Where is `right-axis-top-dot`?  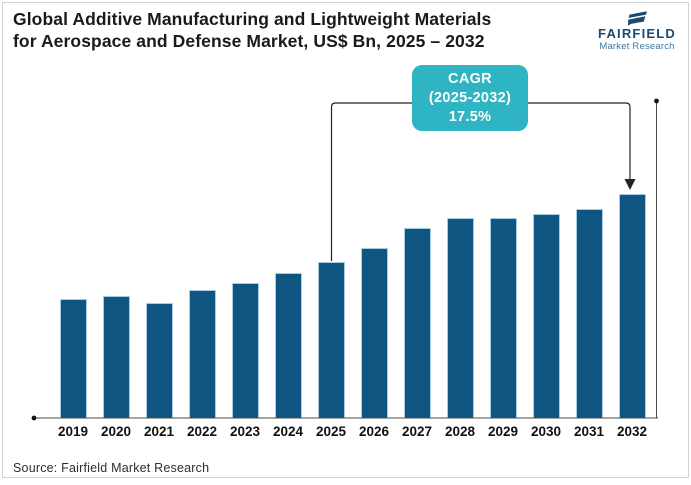 right-axis-top-dot is located at coordinates (656, 101).